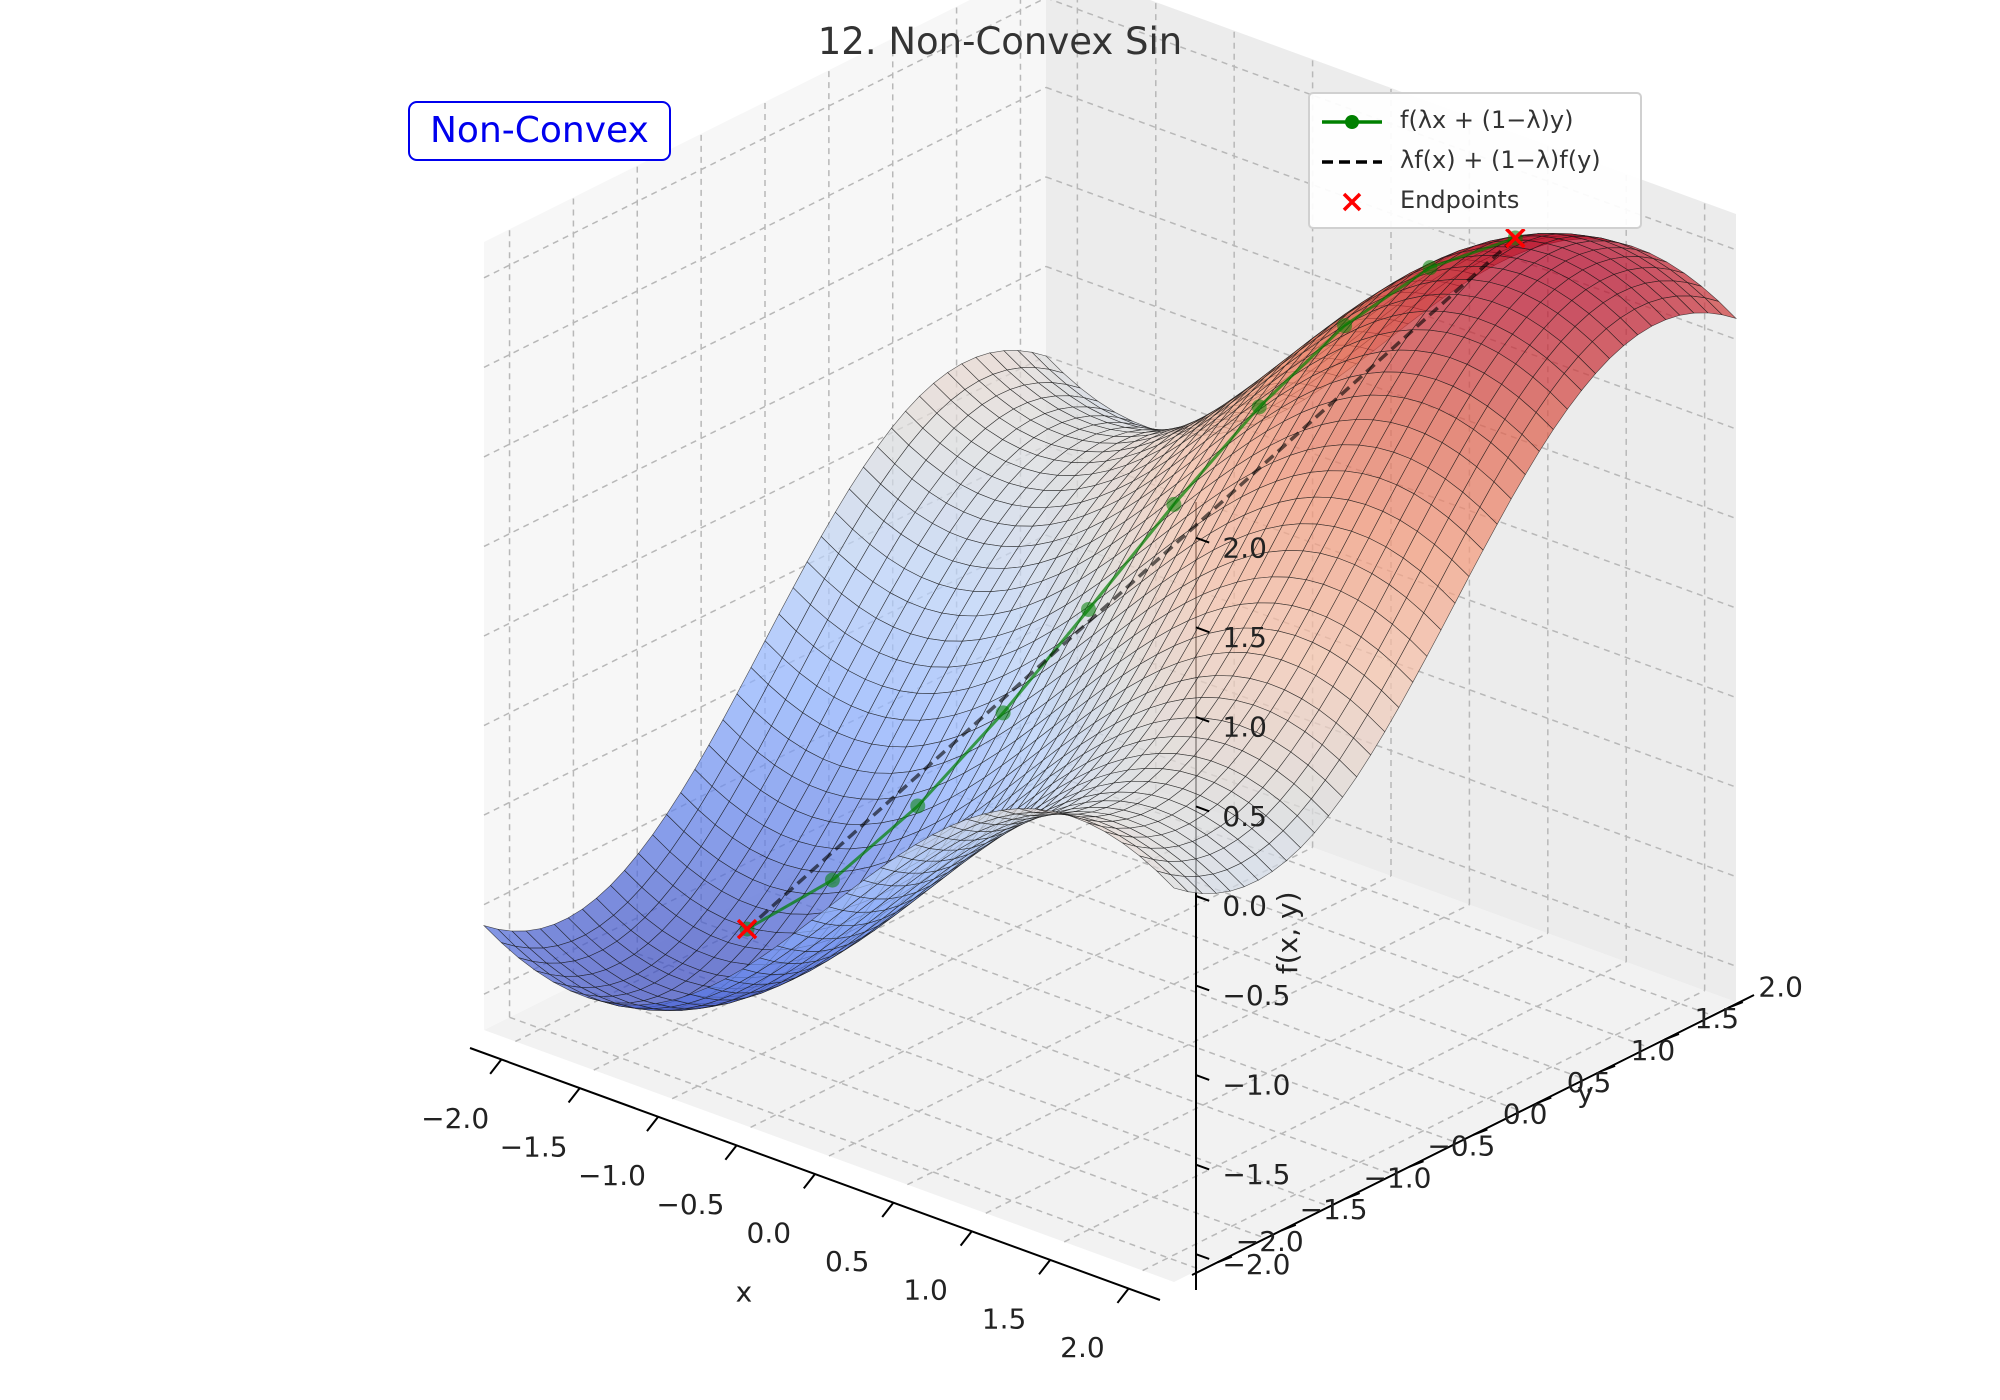 The image size is (2000, 1400). Describe the element at coordinates (1487, 120) in the screenshot. I see `legend-label: f(λx + (1−λ)y)` at that location.